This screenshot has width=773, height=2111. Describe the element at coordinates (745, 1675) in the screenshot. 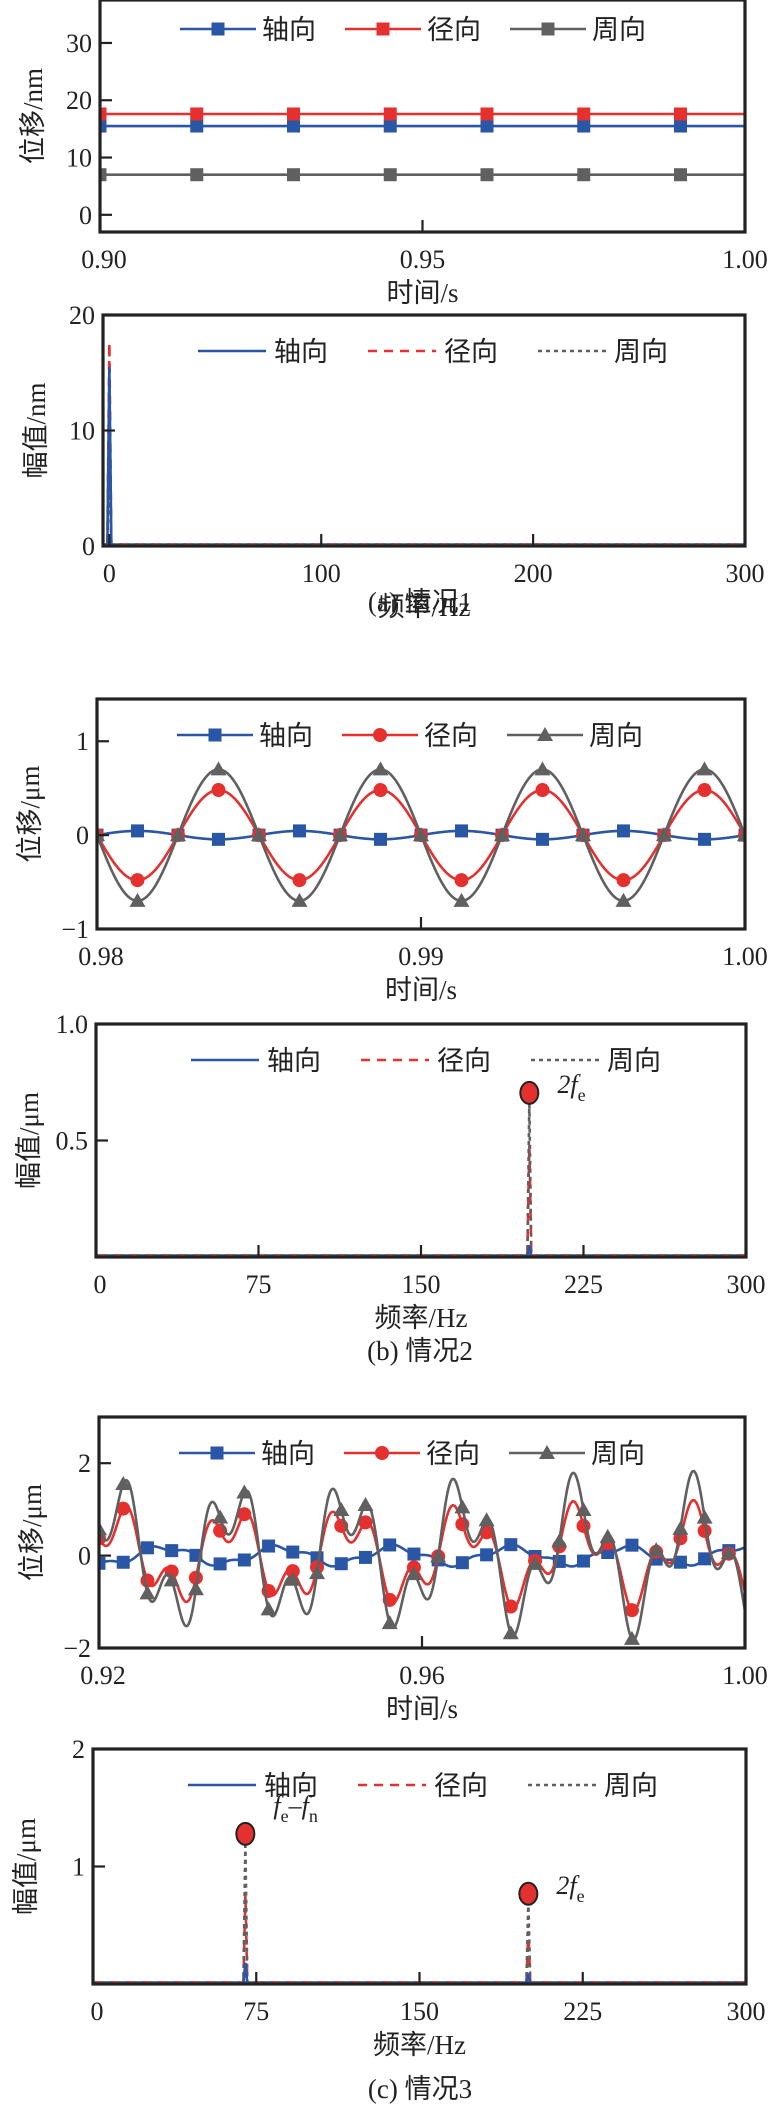

I see `x-tick-label: 1.00` at that location.